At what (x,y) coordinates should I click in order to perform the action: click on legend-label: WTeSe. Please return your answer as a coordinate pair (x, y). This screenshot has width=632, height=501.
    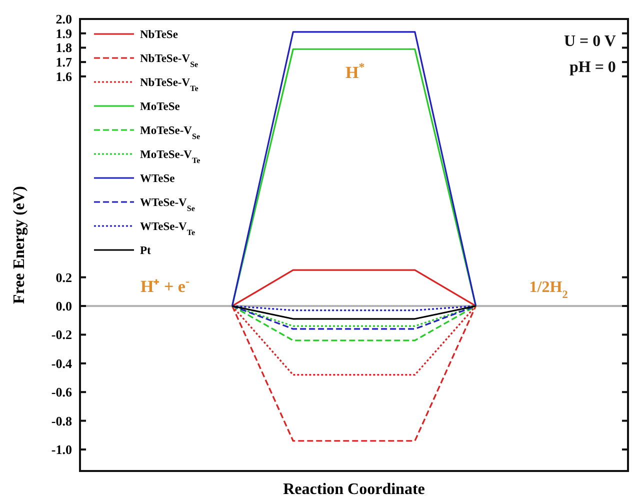
    Looking at the image, I should click on (157, 179).